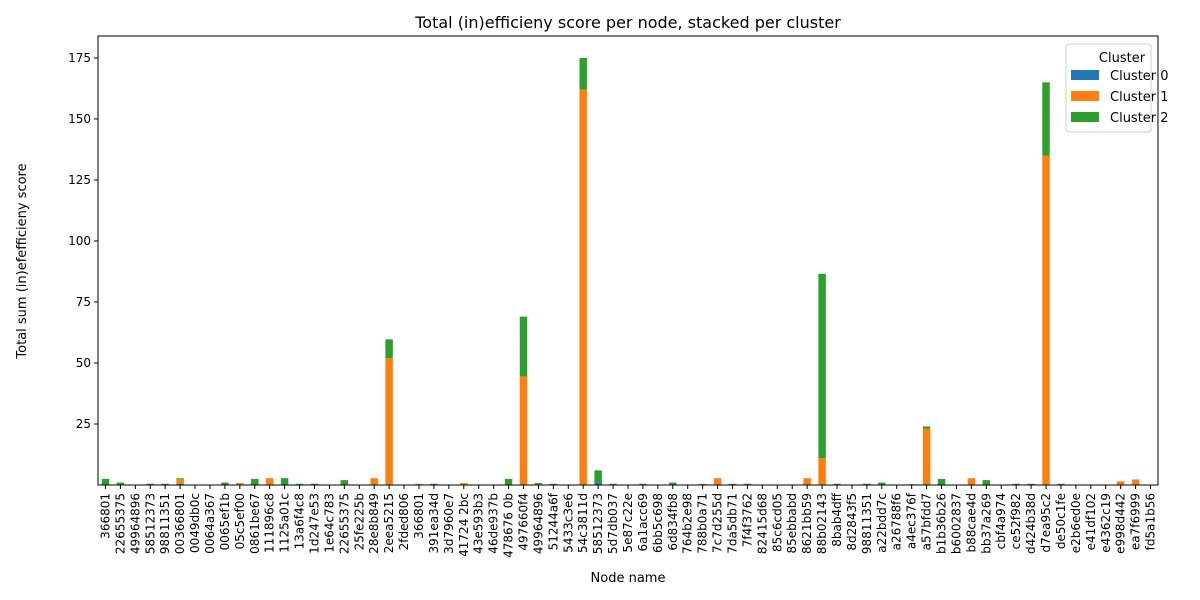  I want to click on x-tick-label: 7f4f3762, so click(747, 520).